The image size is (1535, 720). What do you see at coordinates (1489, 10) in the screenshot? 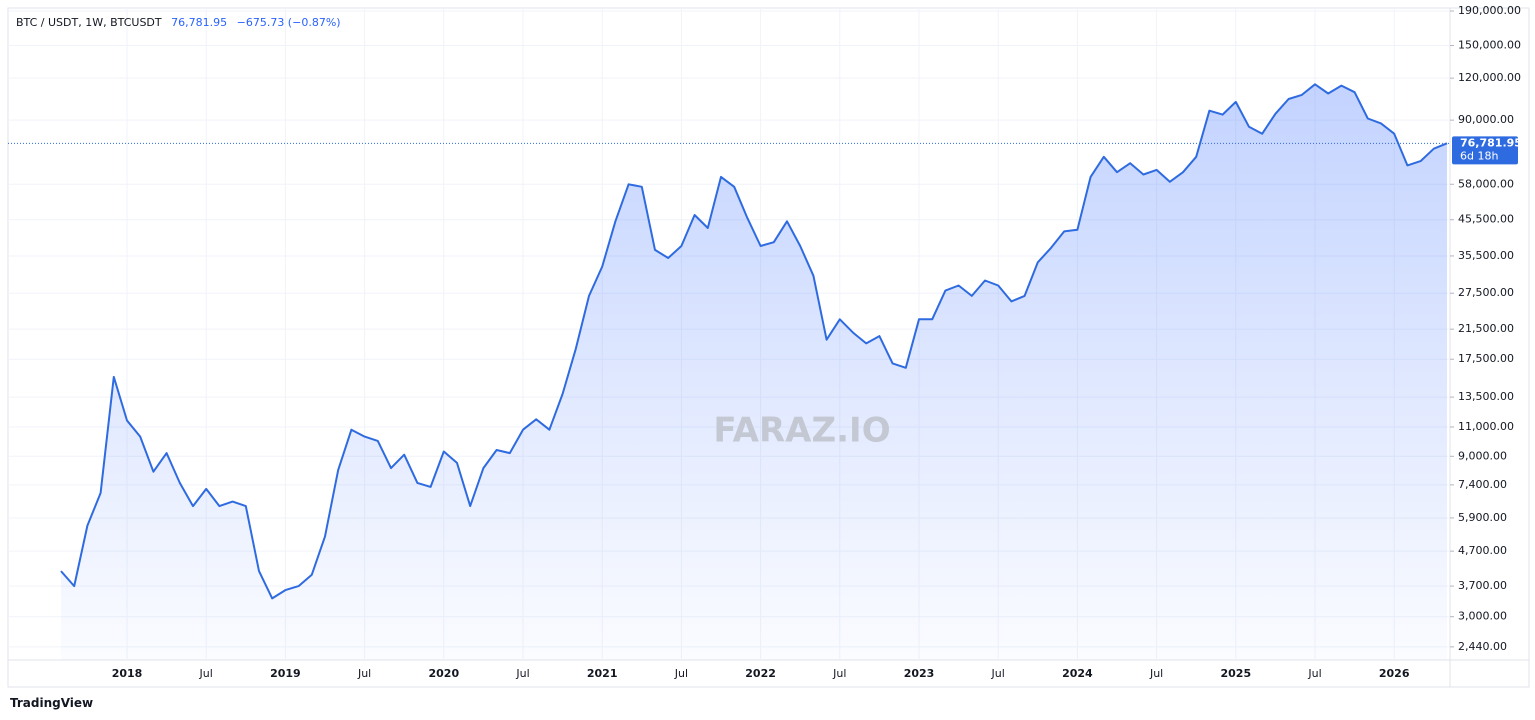
I see `y-tick-label: 190,000.00` at bounding box center [1489, 10].